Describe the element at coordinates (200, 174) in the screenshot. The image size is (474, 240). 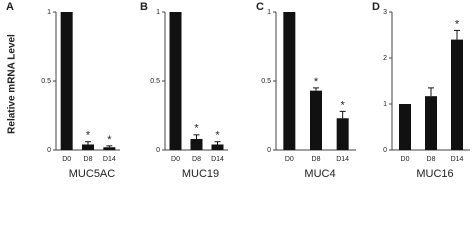
I see `panel-title: MUC19` at that location.